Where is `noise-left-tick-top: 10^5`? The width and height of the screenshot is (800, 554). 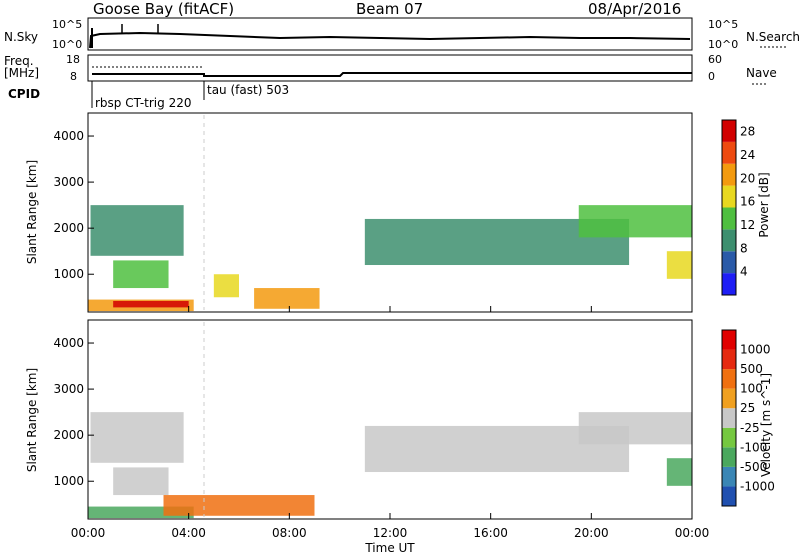 noise-left-tick-top: 10^5 is located at coordinates (67, 24).